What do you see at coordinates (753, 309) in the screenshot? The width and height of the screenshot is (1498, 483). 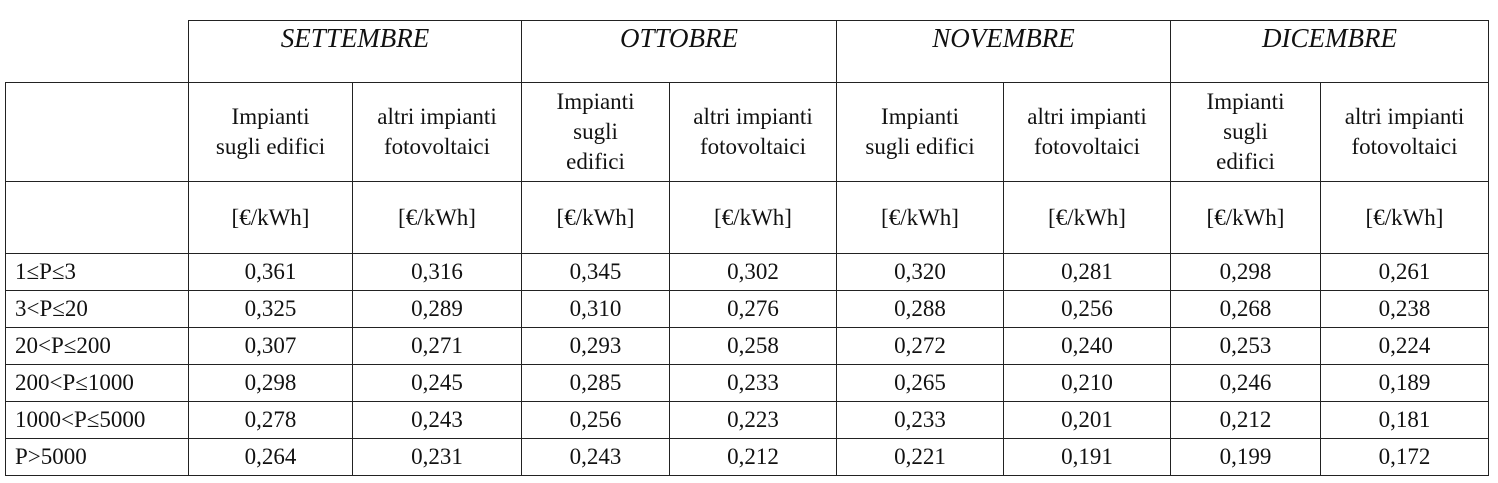 I see `value-cell: 0,276` at bounding box center [753, 309].